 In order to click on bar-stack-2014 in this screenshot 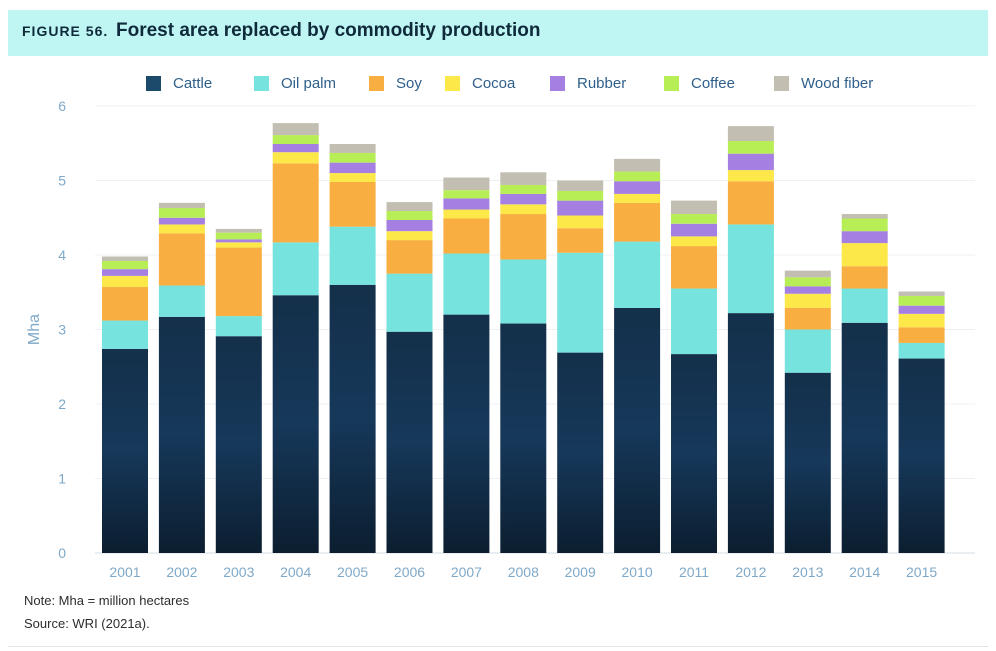, I will do `click(864, 383)`.